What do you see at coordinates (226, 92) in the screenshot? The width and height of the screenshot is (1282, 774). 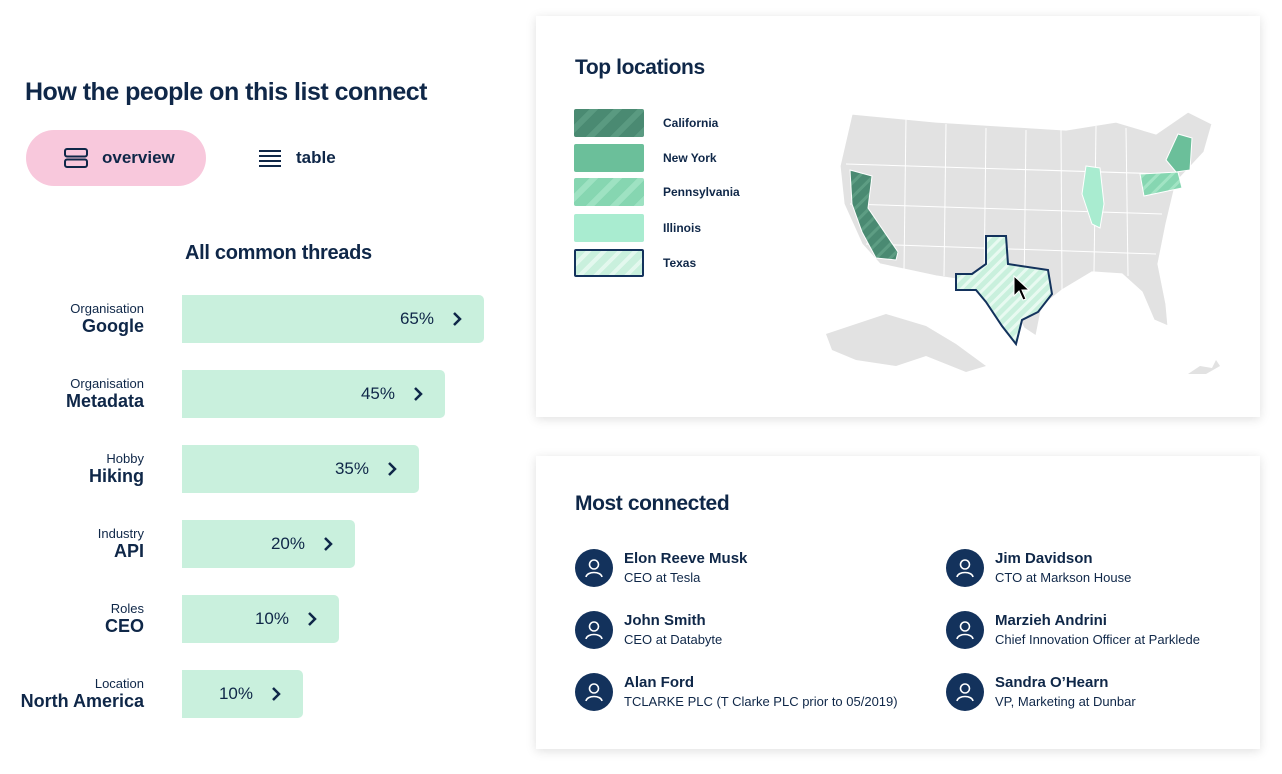 I see `page-title: How the people on this list connect` at bounding box center [226, 92].